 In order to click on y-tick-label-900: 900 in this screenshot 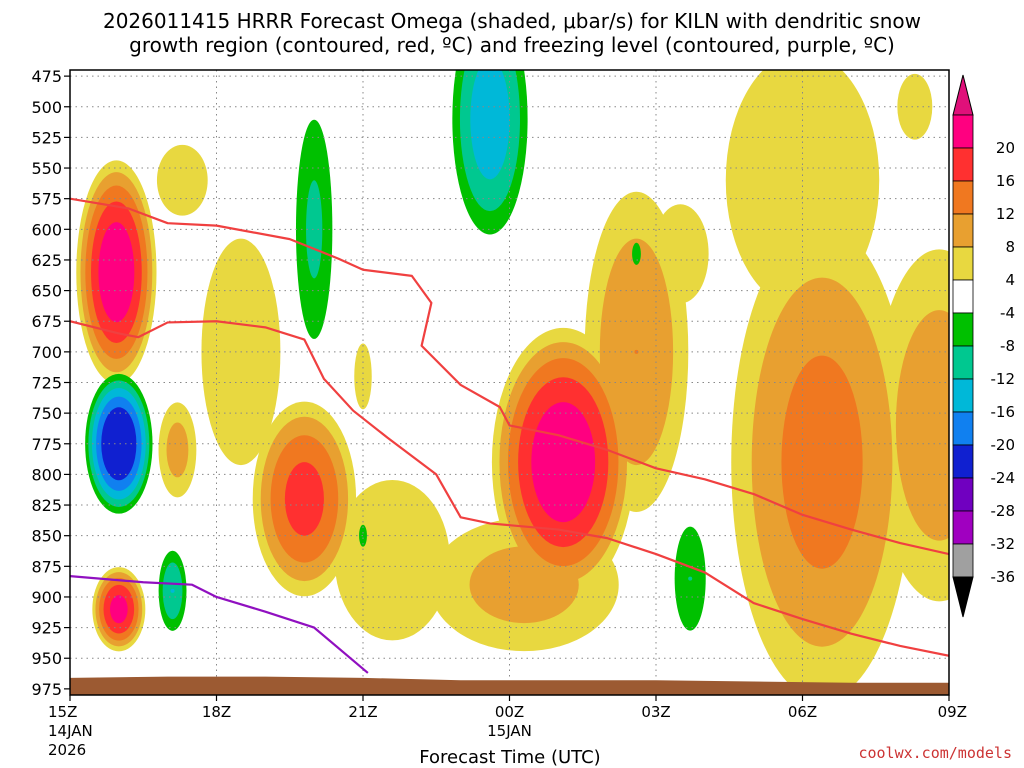, I will do `click(46, 597)`.